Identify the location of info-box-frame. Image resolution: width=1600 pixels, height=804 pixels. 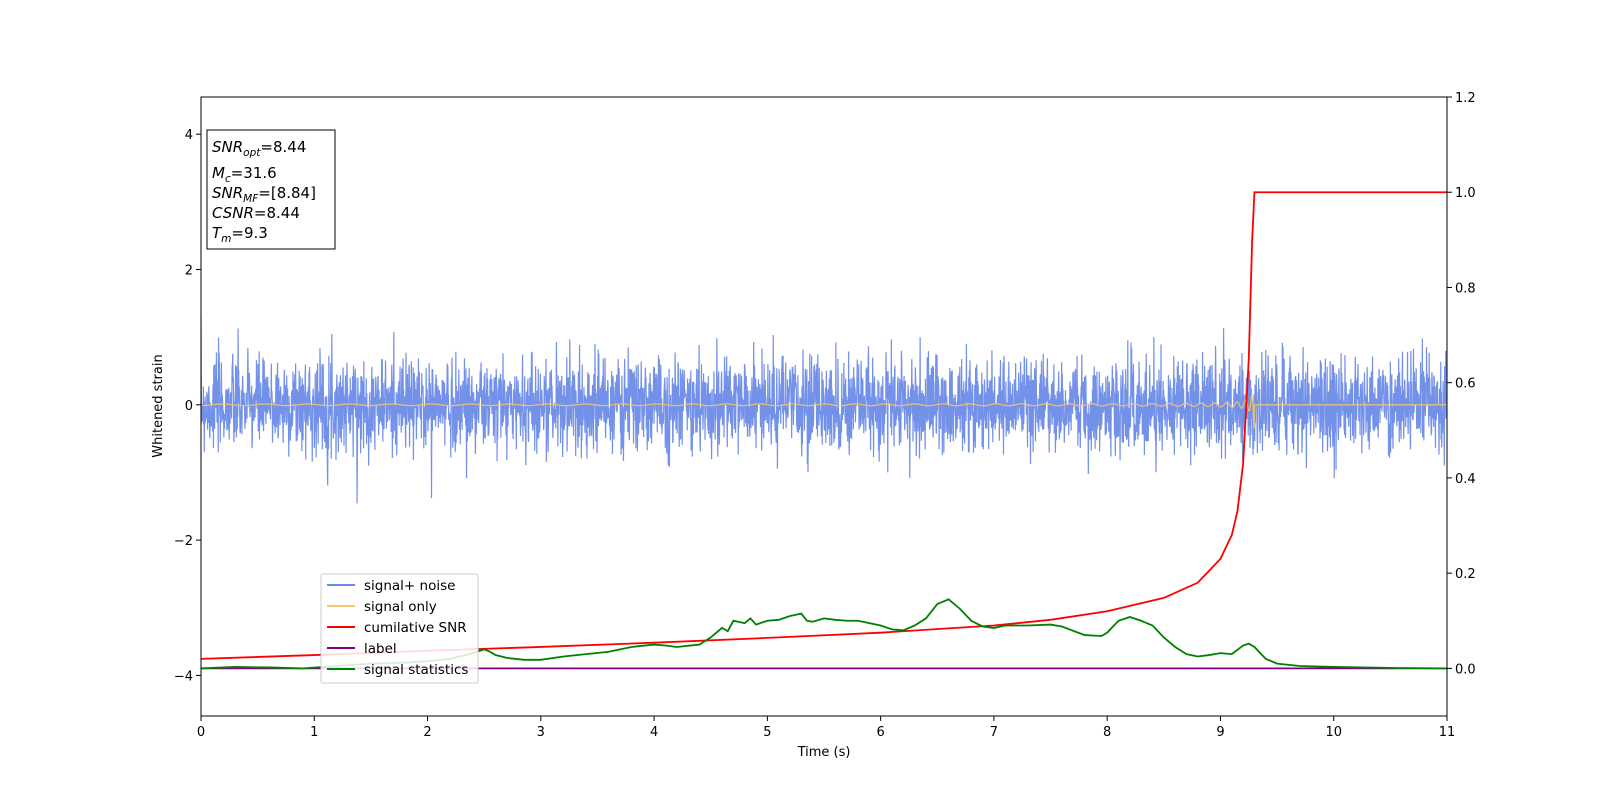
(271, 189).